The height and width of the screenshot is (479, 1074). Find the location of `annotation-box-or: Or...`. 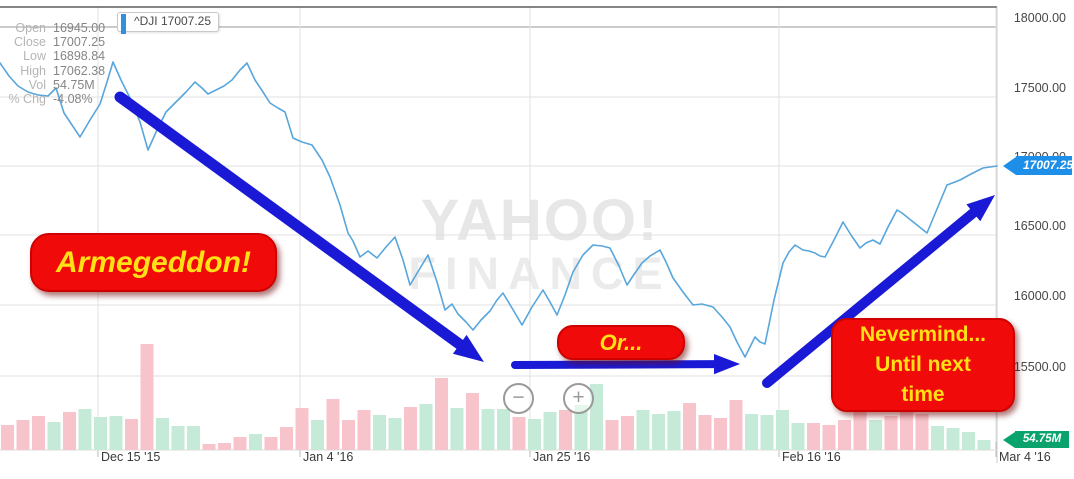

annotation-box-or: Or... is located at coordinates (621, 342).